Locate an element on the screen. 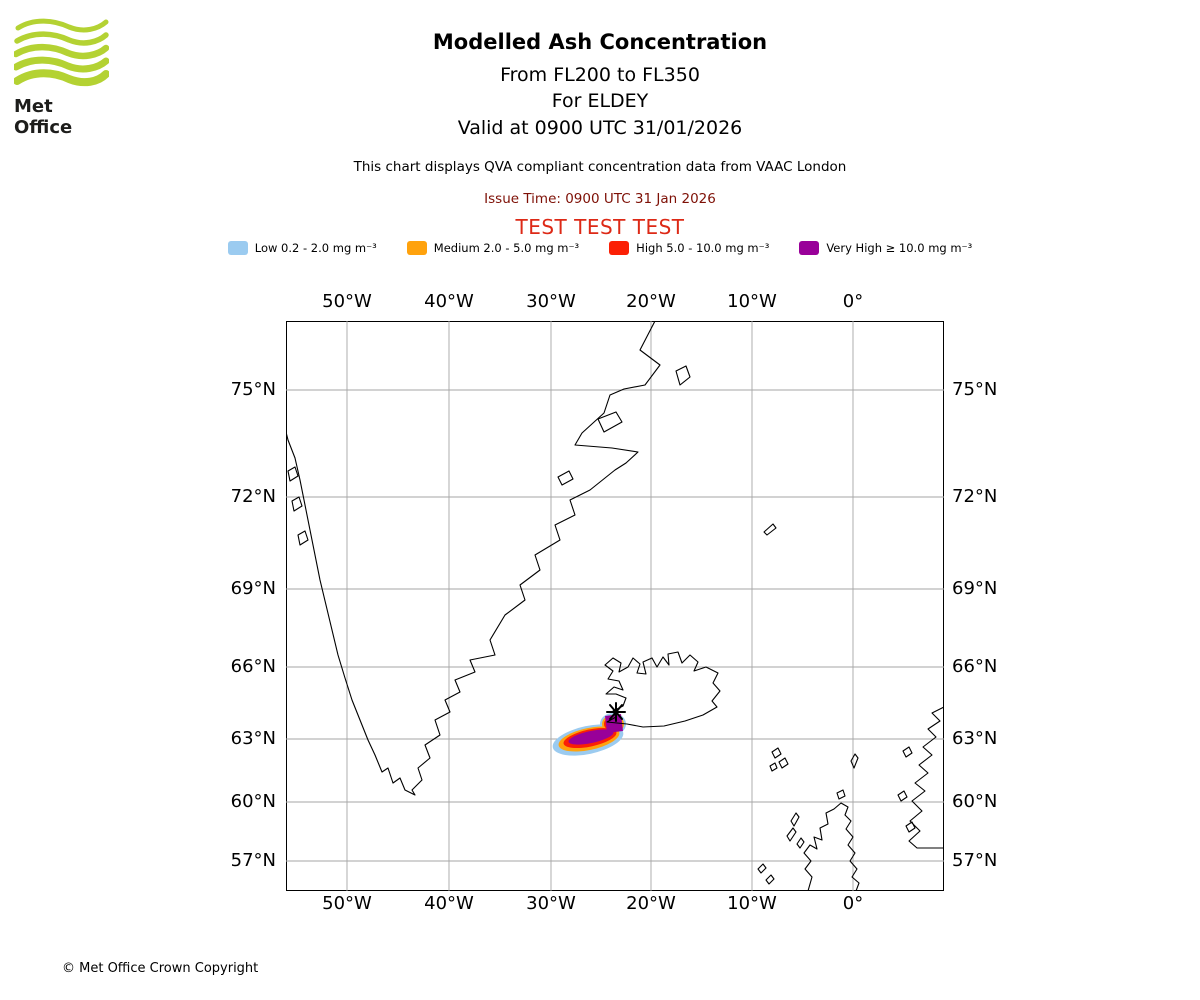 Image resolution: width=1200 pixels, height=1000 pixels. x-tick-label-top: 0° is located at coordinates (853, 301).